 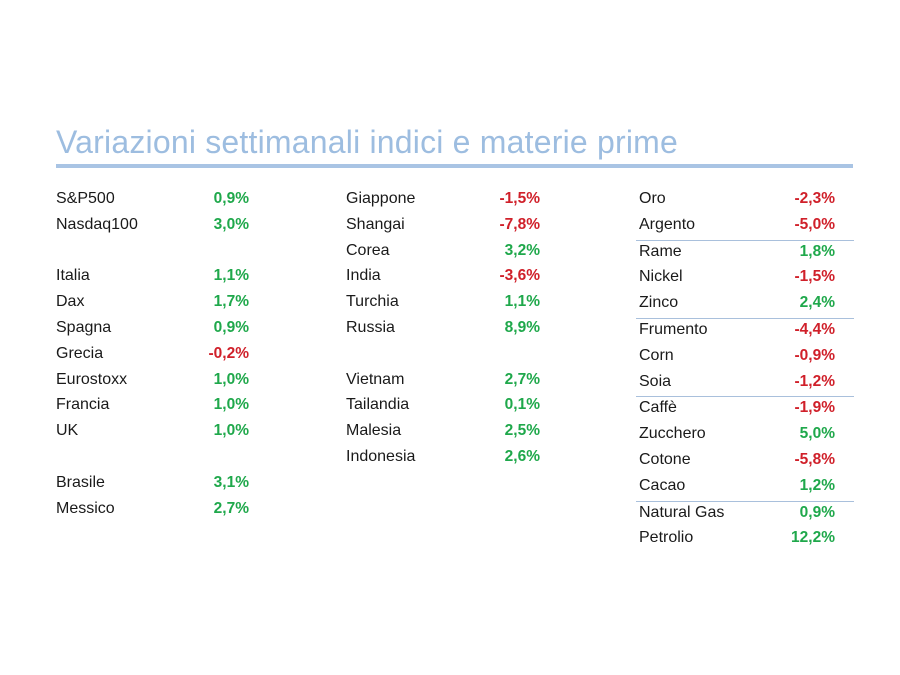 What do you see at coordinates (667, 224) in the screenshot?
I see `row-label: Argento` at bounding box center [667, 224].